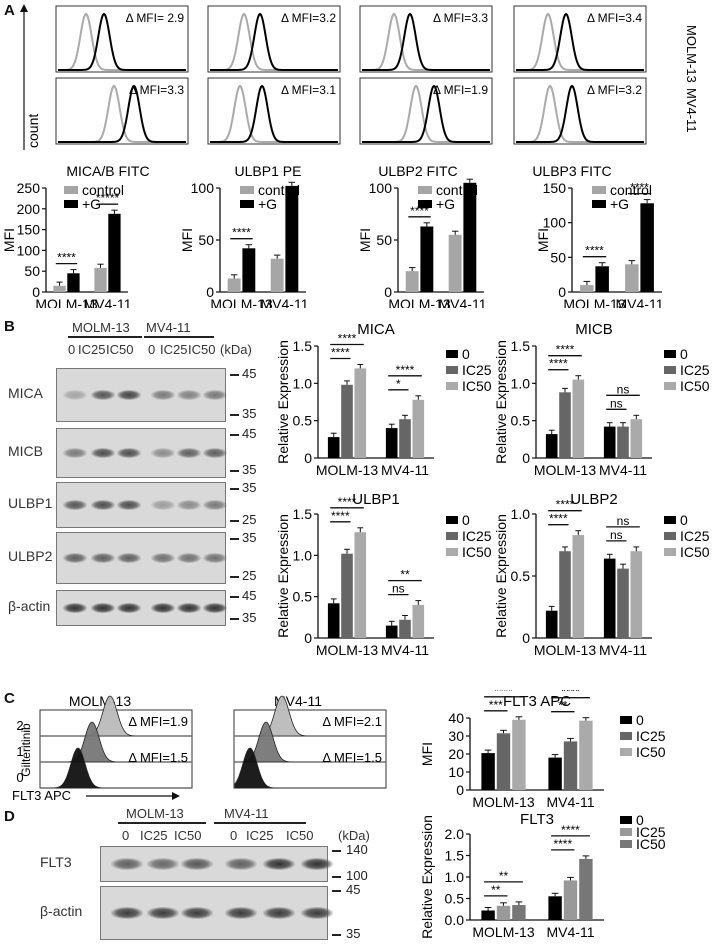 The height and width of the screenshot is (946, 712). I want to click on delta-mfi-label: Δ MFI= 2.9, so click(155, 18).